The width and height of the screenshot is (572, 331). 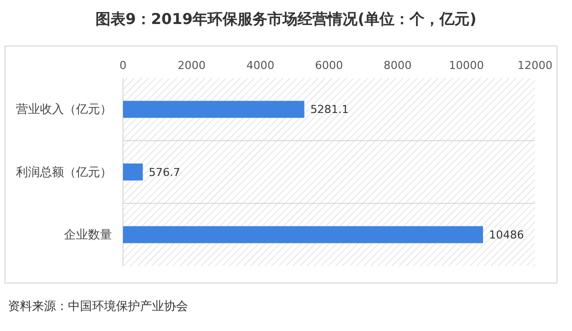 What do you see at coordinates (64, 109) in the screenshot?
I see `y-tick-label: 营业收入（亿元）` at bounding box center [64, 109].